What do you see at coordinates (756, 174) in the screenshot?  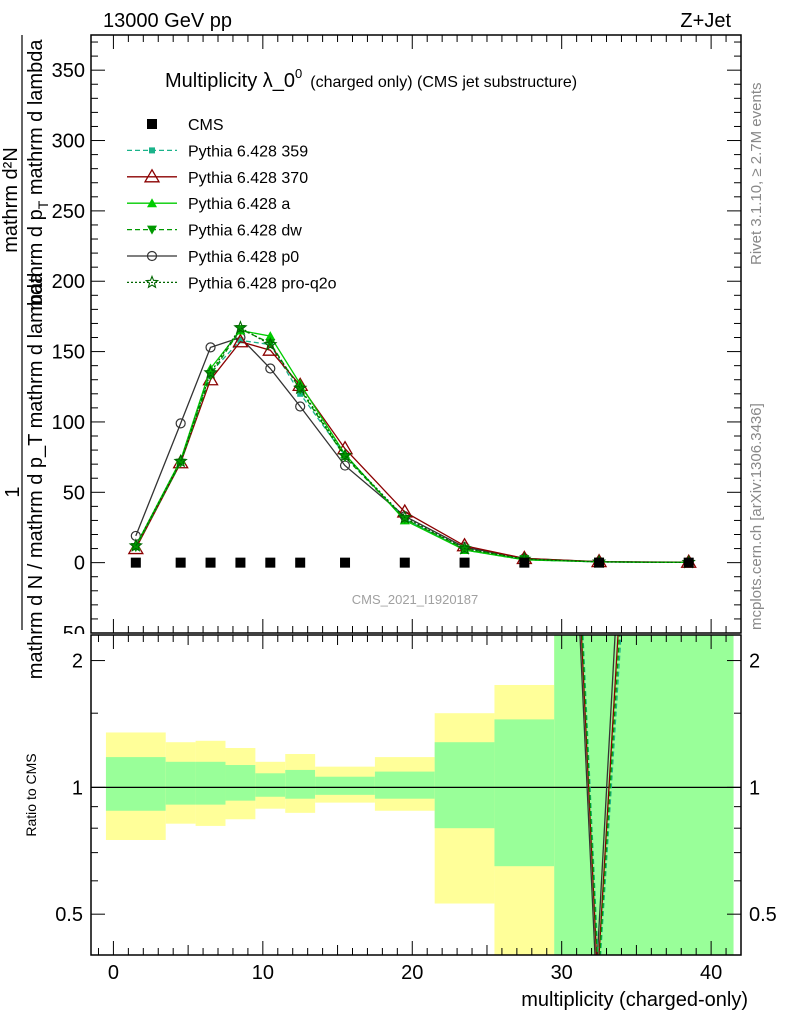 I see `rivet-label: Rivet 3.1.10, ≥ 2.7M events` at bounding box center [756, 174].